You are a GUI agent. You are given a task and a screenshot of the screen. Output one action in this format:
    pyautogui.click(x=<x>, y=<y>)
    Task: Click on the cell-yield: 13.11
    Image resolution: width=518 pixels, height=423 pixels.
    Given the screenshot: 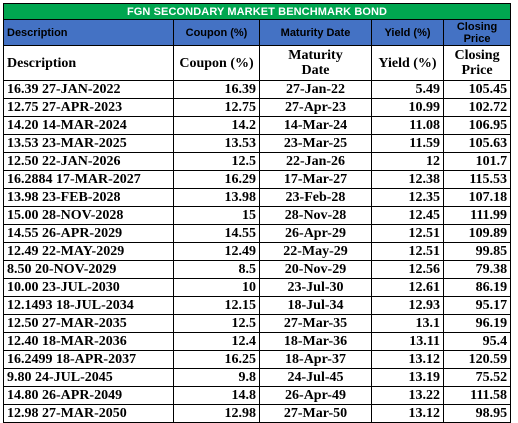 What is the action you would take?
    pyautogui.click(x=407, y=341)
    